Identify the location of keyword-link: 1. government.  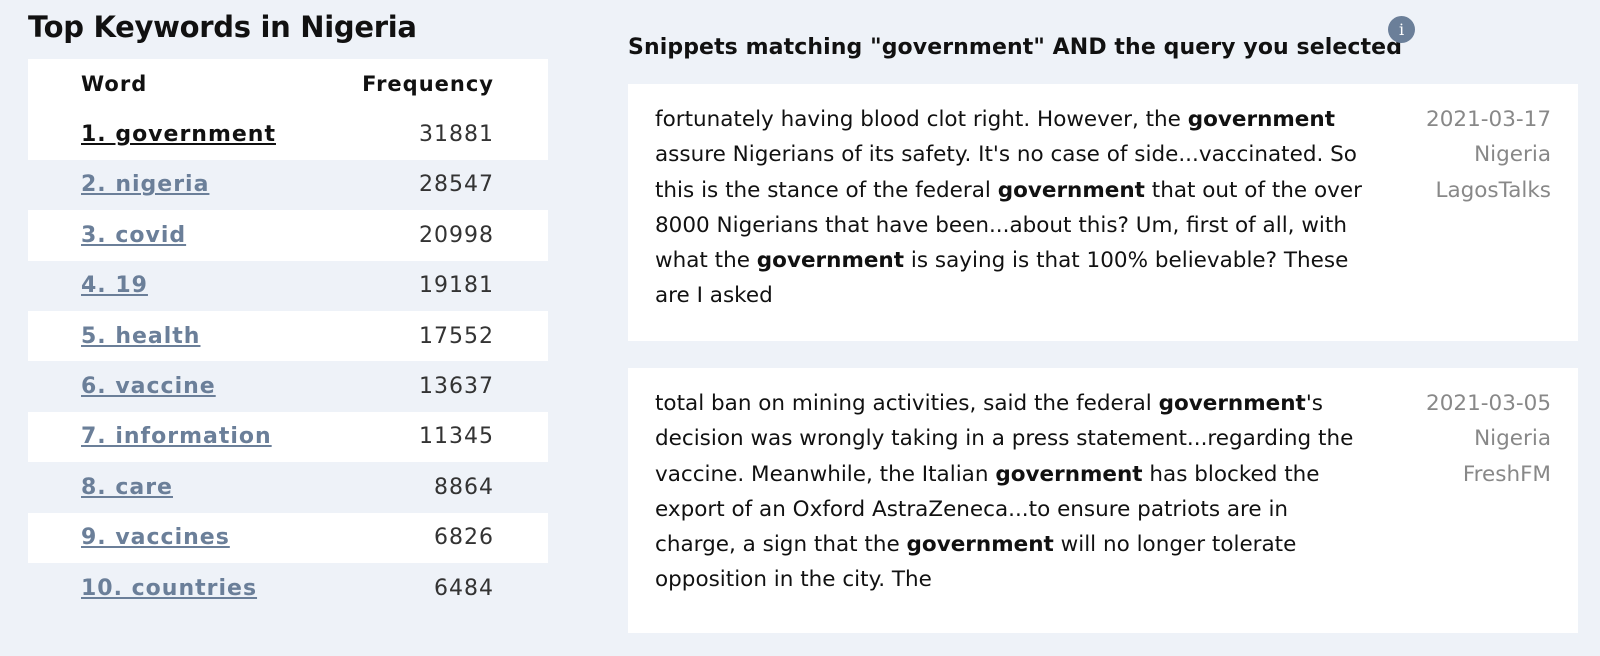
(178, 135).